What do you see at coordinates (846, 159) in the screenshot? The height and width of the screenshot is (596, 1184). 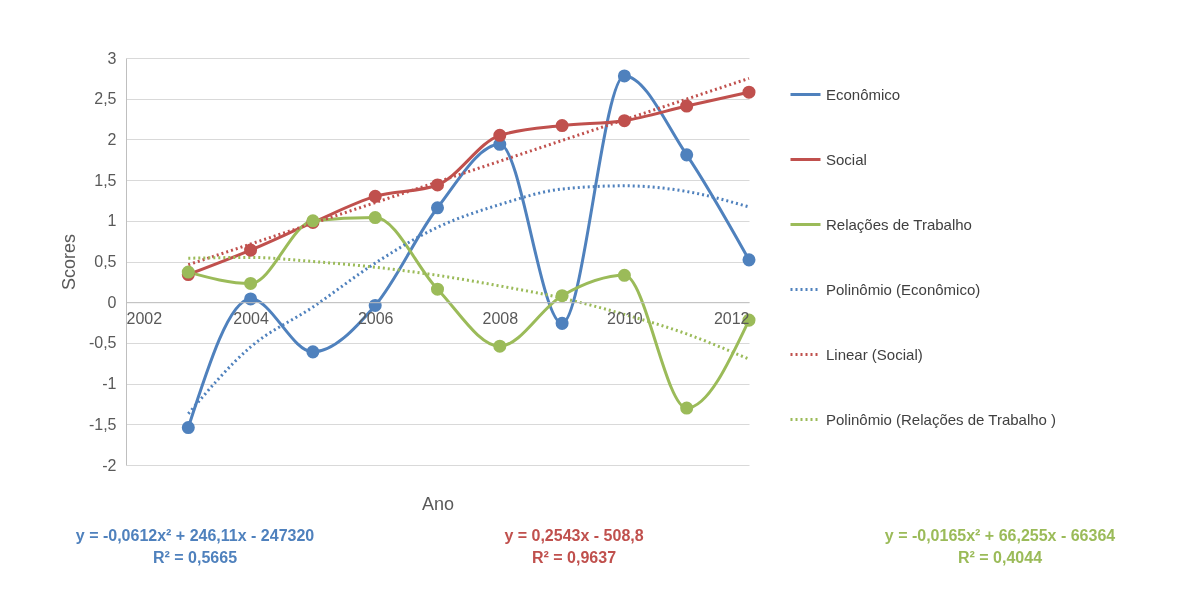 I see `legend-label: Social` at bounding box center [846, 159].